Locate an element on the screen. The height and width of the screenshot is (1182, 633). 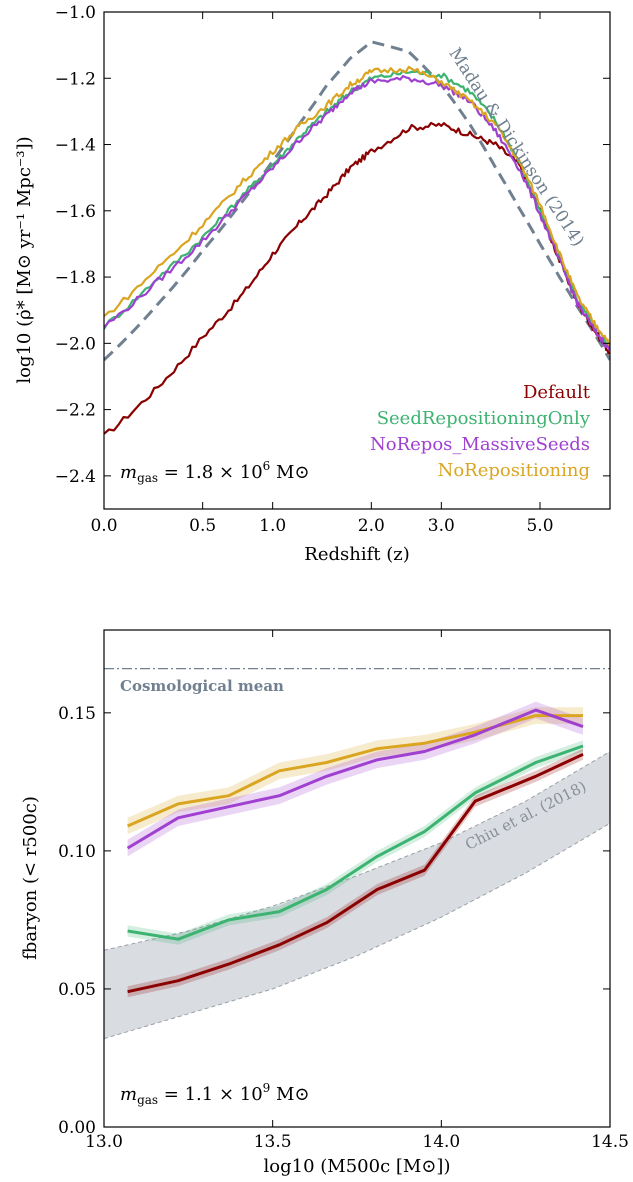
top-x-tick-label: 1.0 is located at coordinates (272, 526).